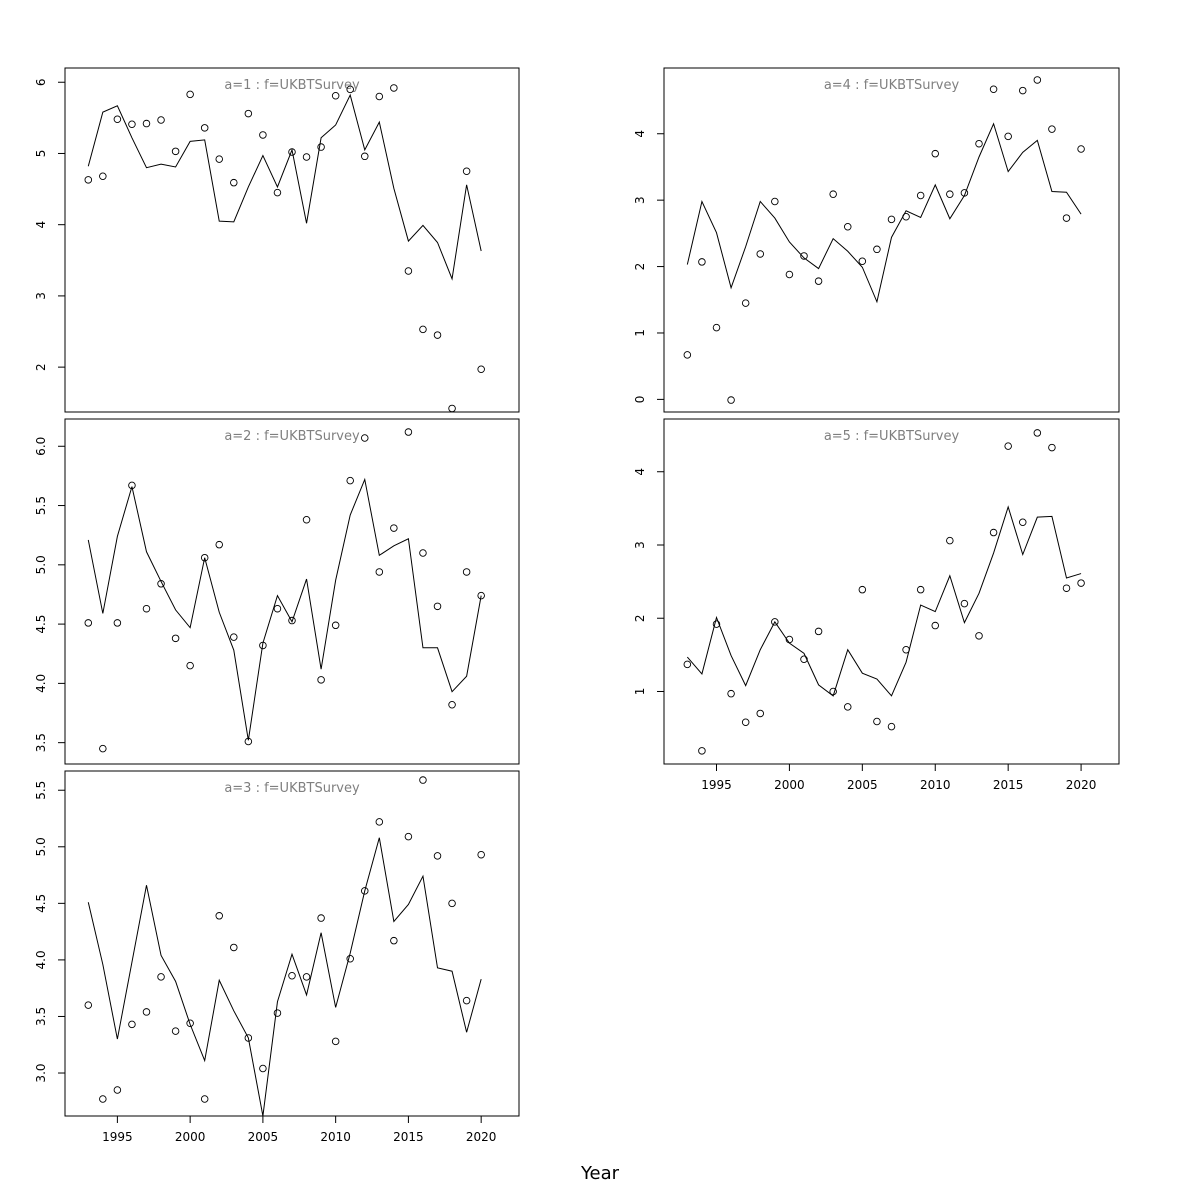 This screenshot has height=1200, width=1200. Describe the element at coordinates (41, 564) in the screenshot. I see `y-tick-label: 5.0` at that location.